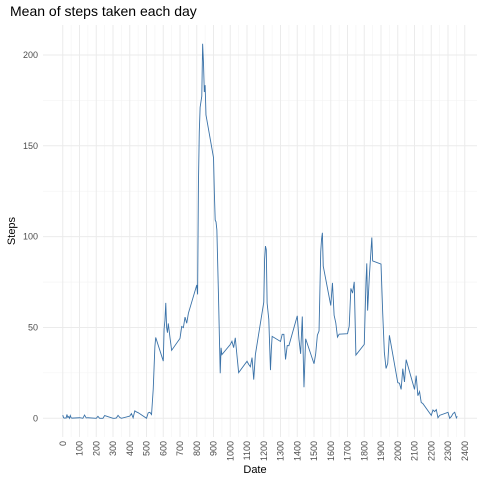 Image resolution: width=480 pixels, height=485 pixels. Describe the element at coordinates (80, 448) in the screenshot. I see `x-tick-label: 100` at that location.